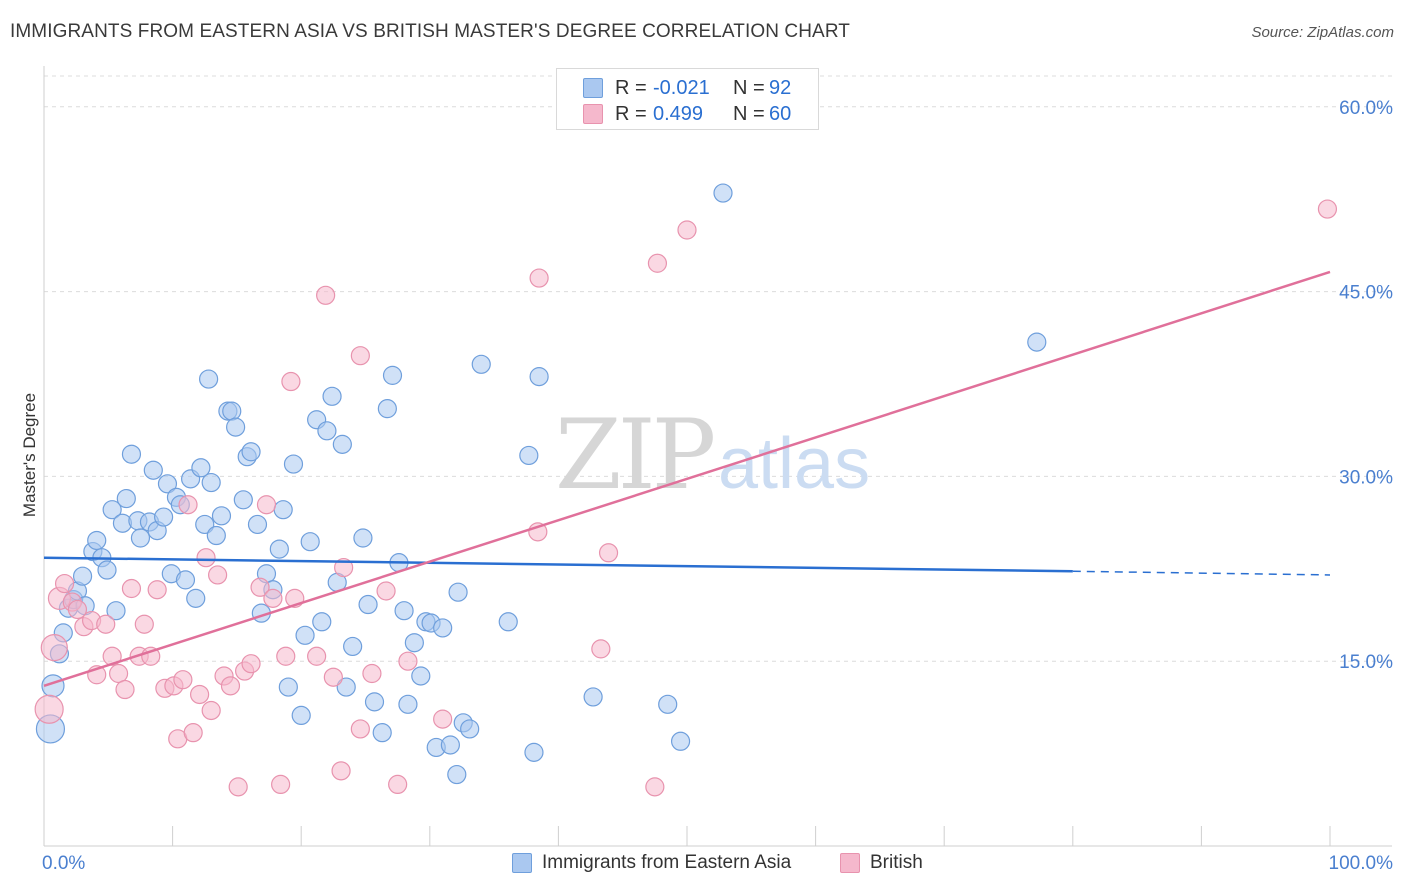  I want to click on r-value: 0.499, so click(678, 114).